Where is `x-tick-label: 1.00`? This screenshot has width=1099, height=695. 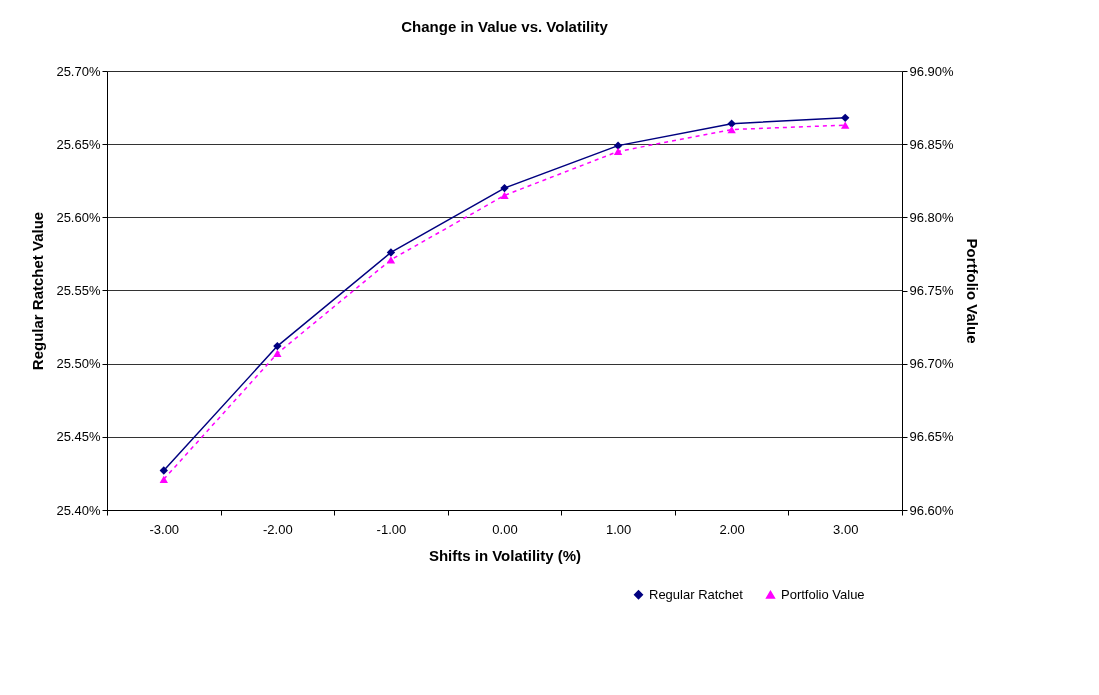
x-tick-label: 1.00 is located at coordinates (618, 529).